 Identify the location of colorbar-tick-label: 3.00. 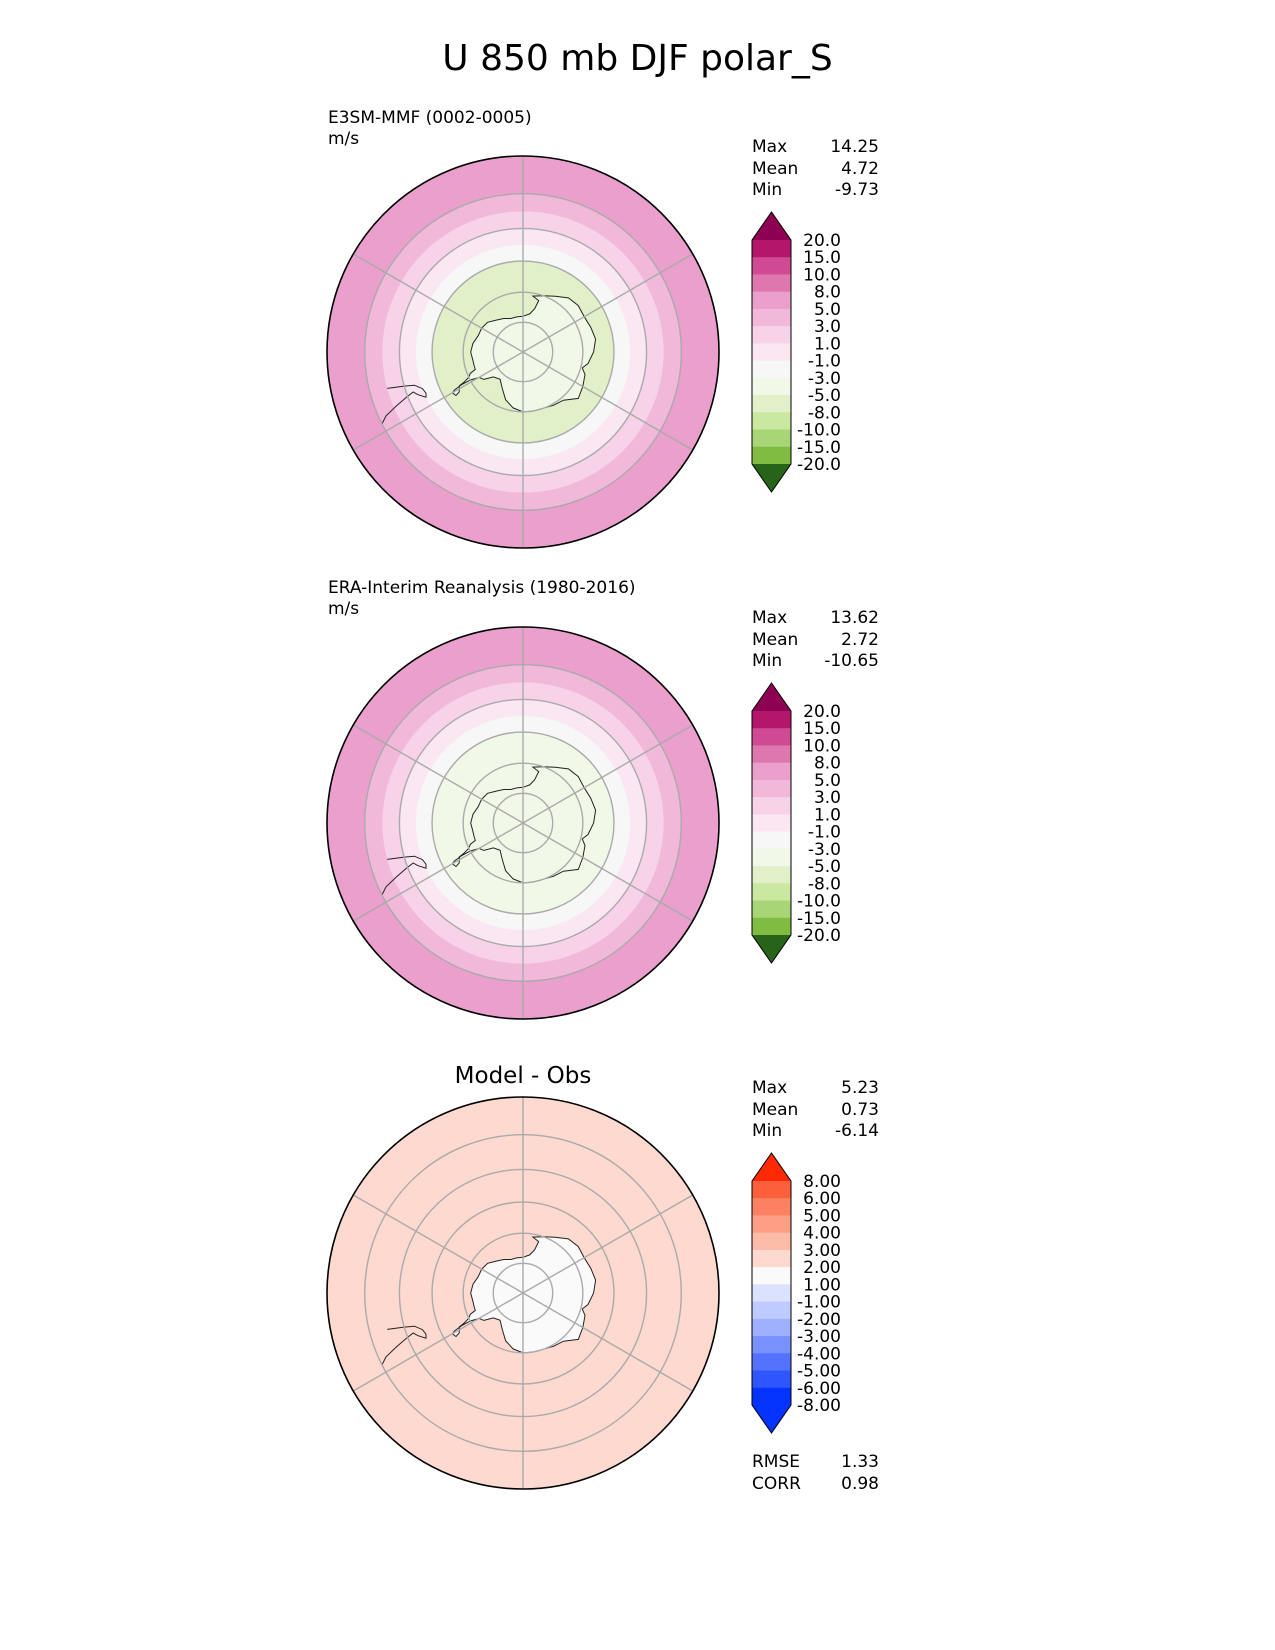
(822, 1251).